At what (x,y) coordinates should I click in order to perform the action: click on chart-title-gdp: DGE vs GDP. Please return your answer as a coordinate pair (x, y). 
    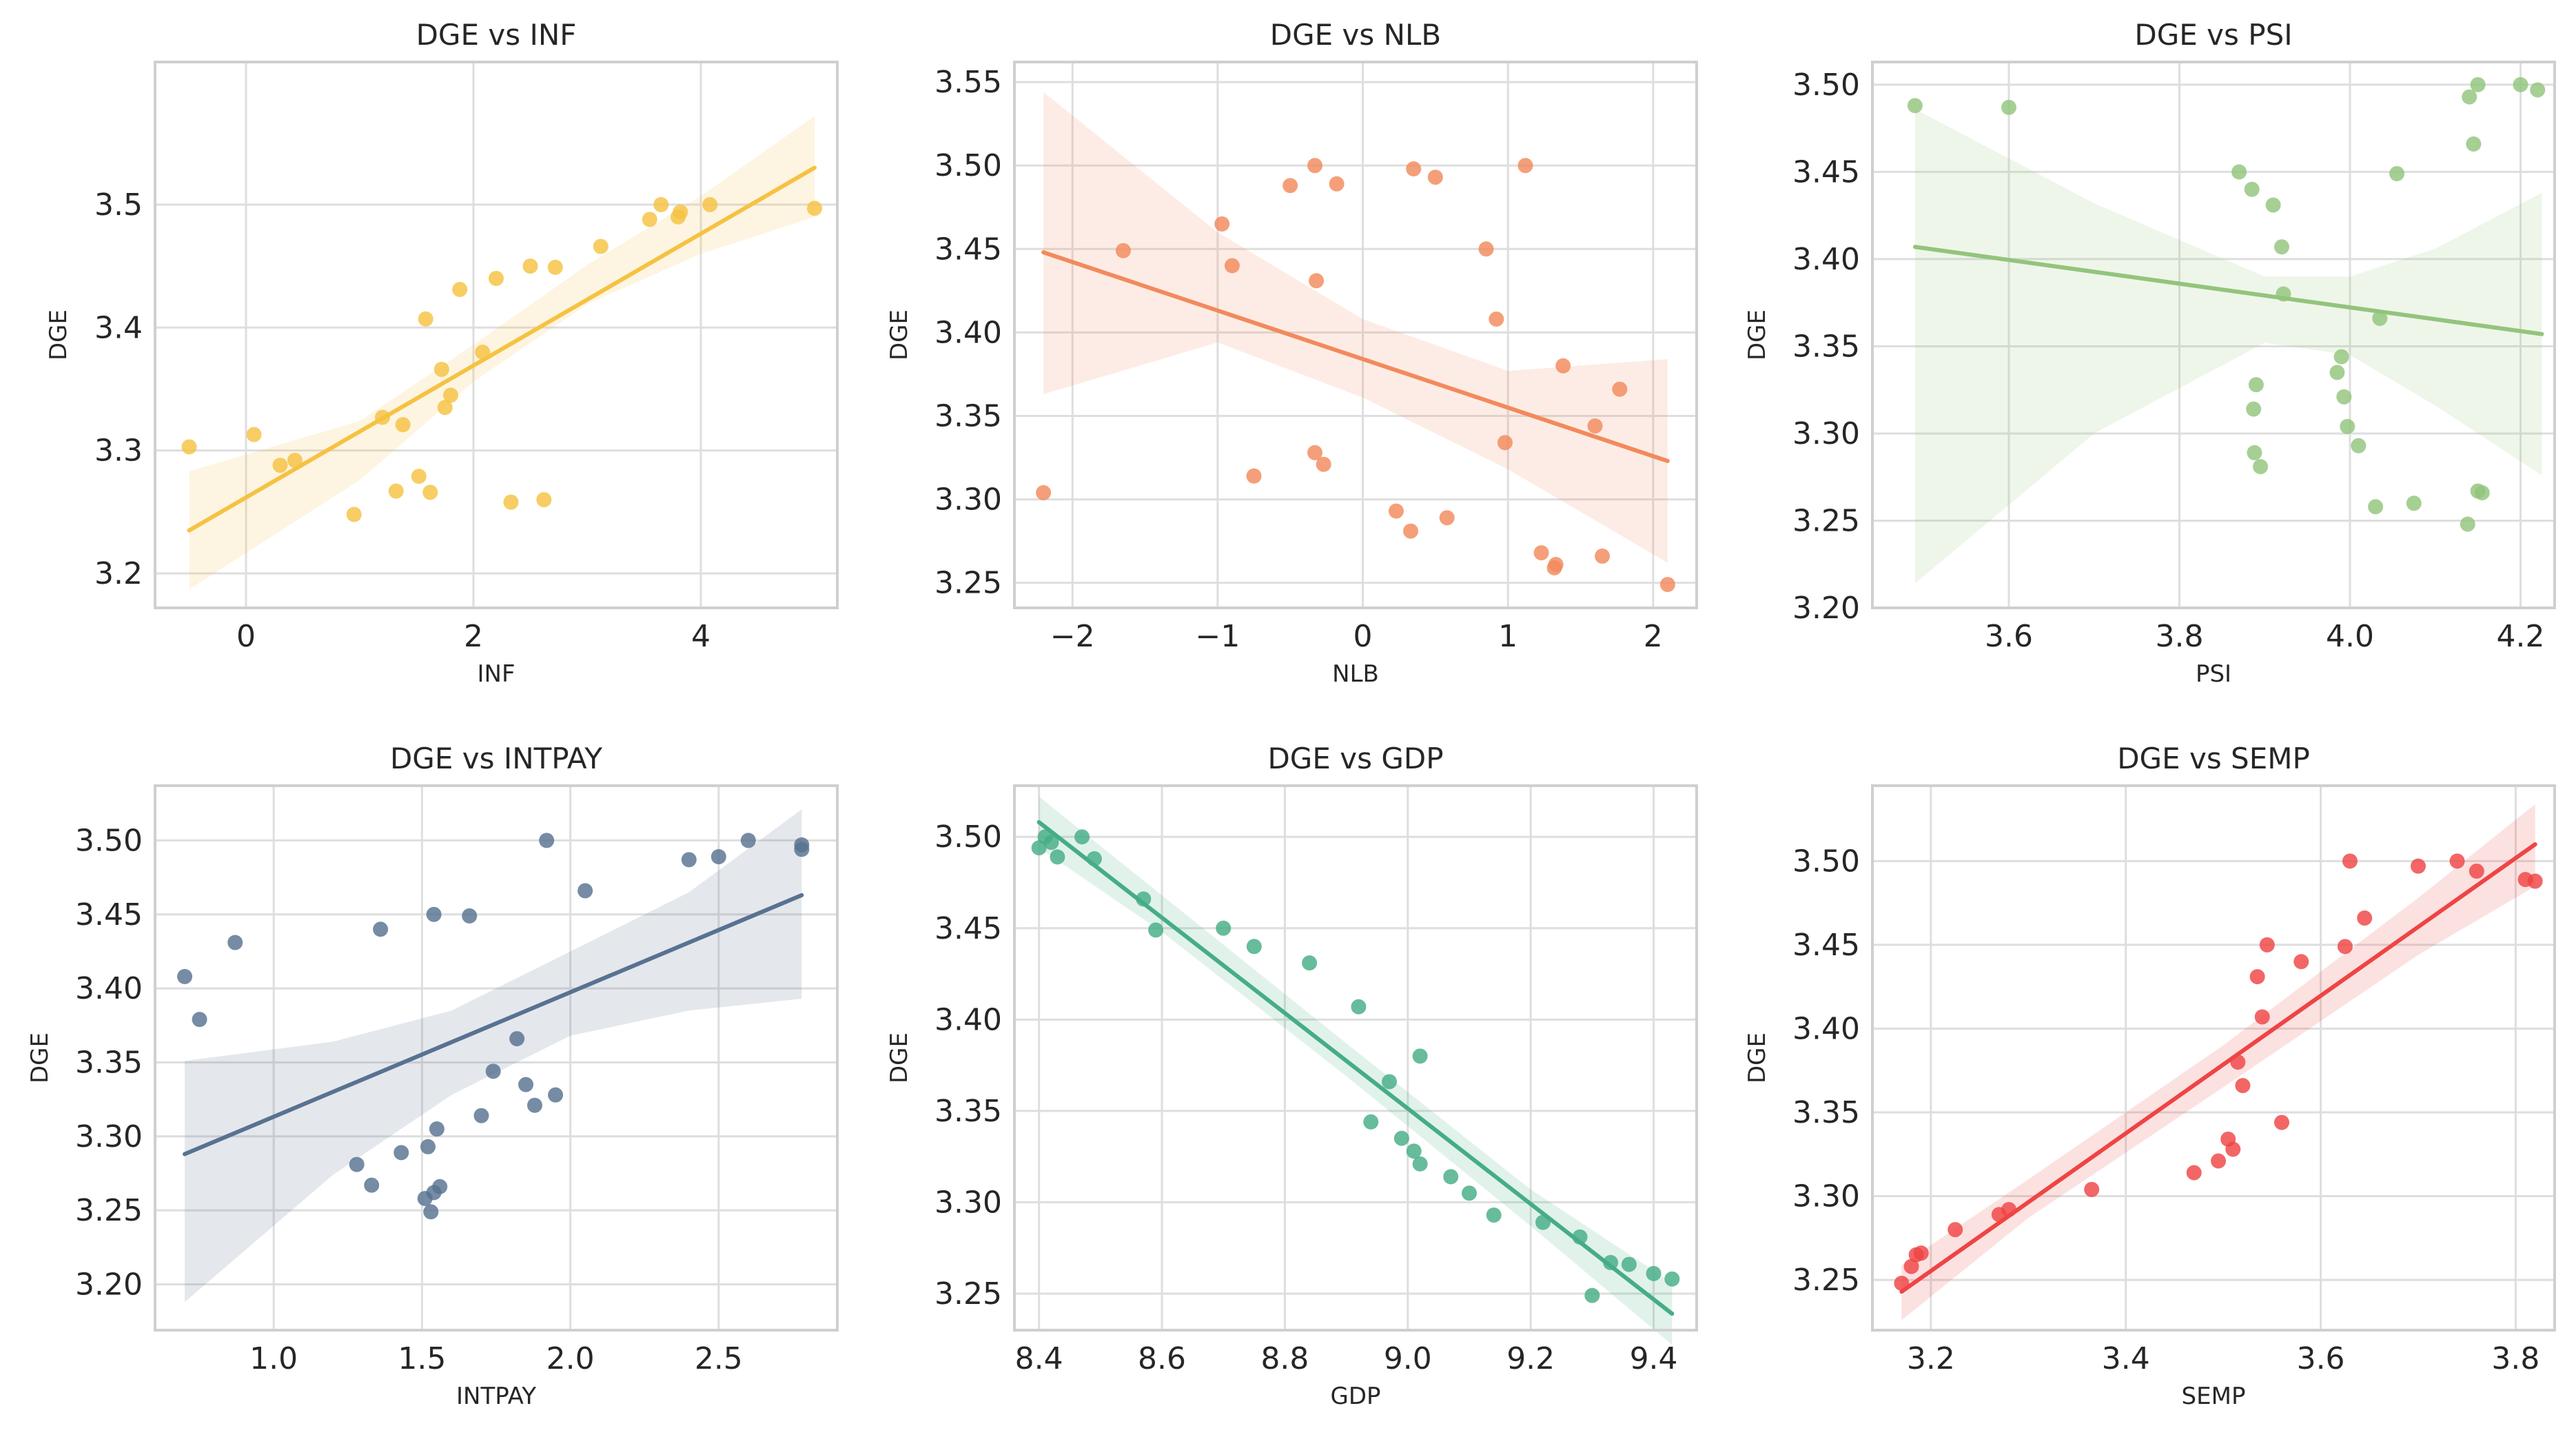
    Looking at the image, I should click on (1355, 758).